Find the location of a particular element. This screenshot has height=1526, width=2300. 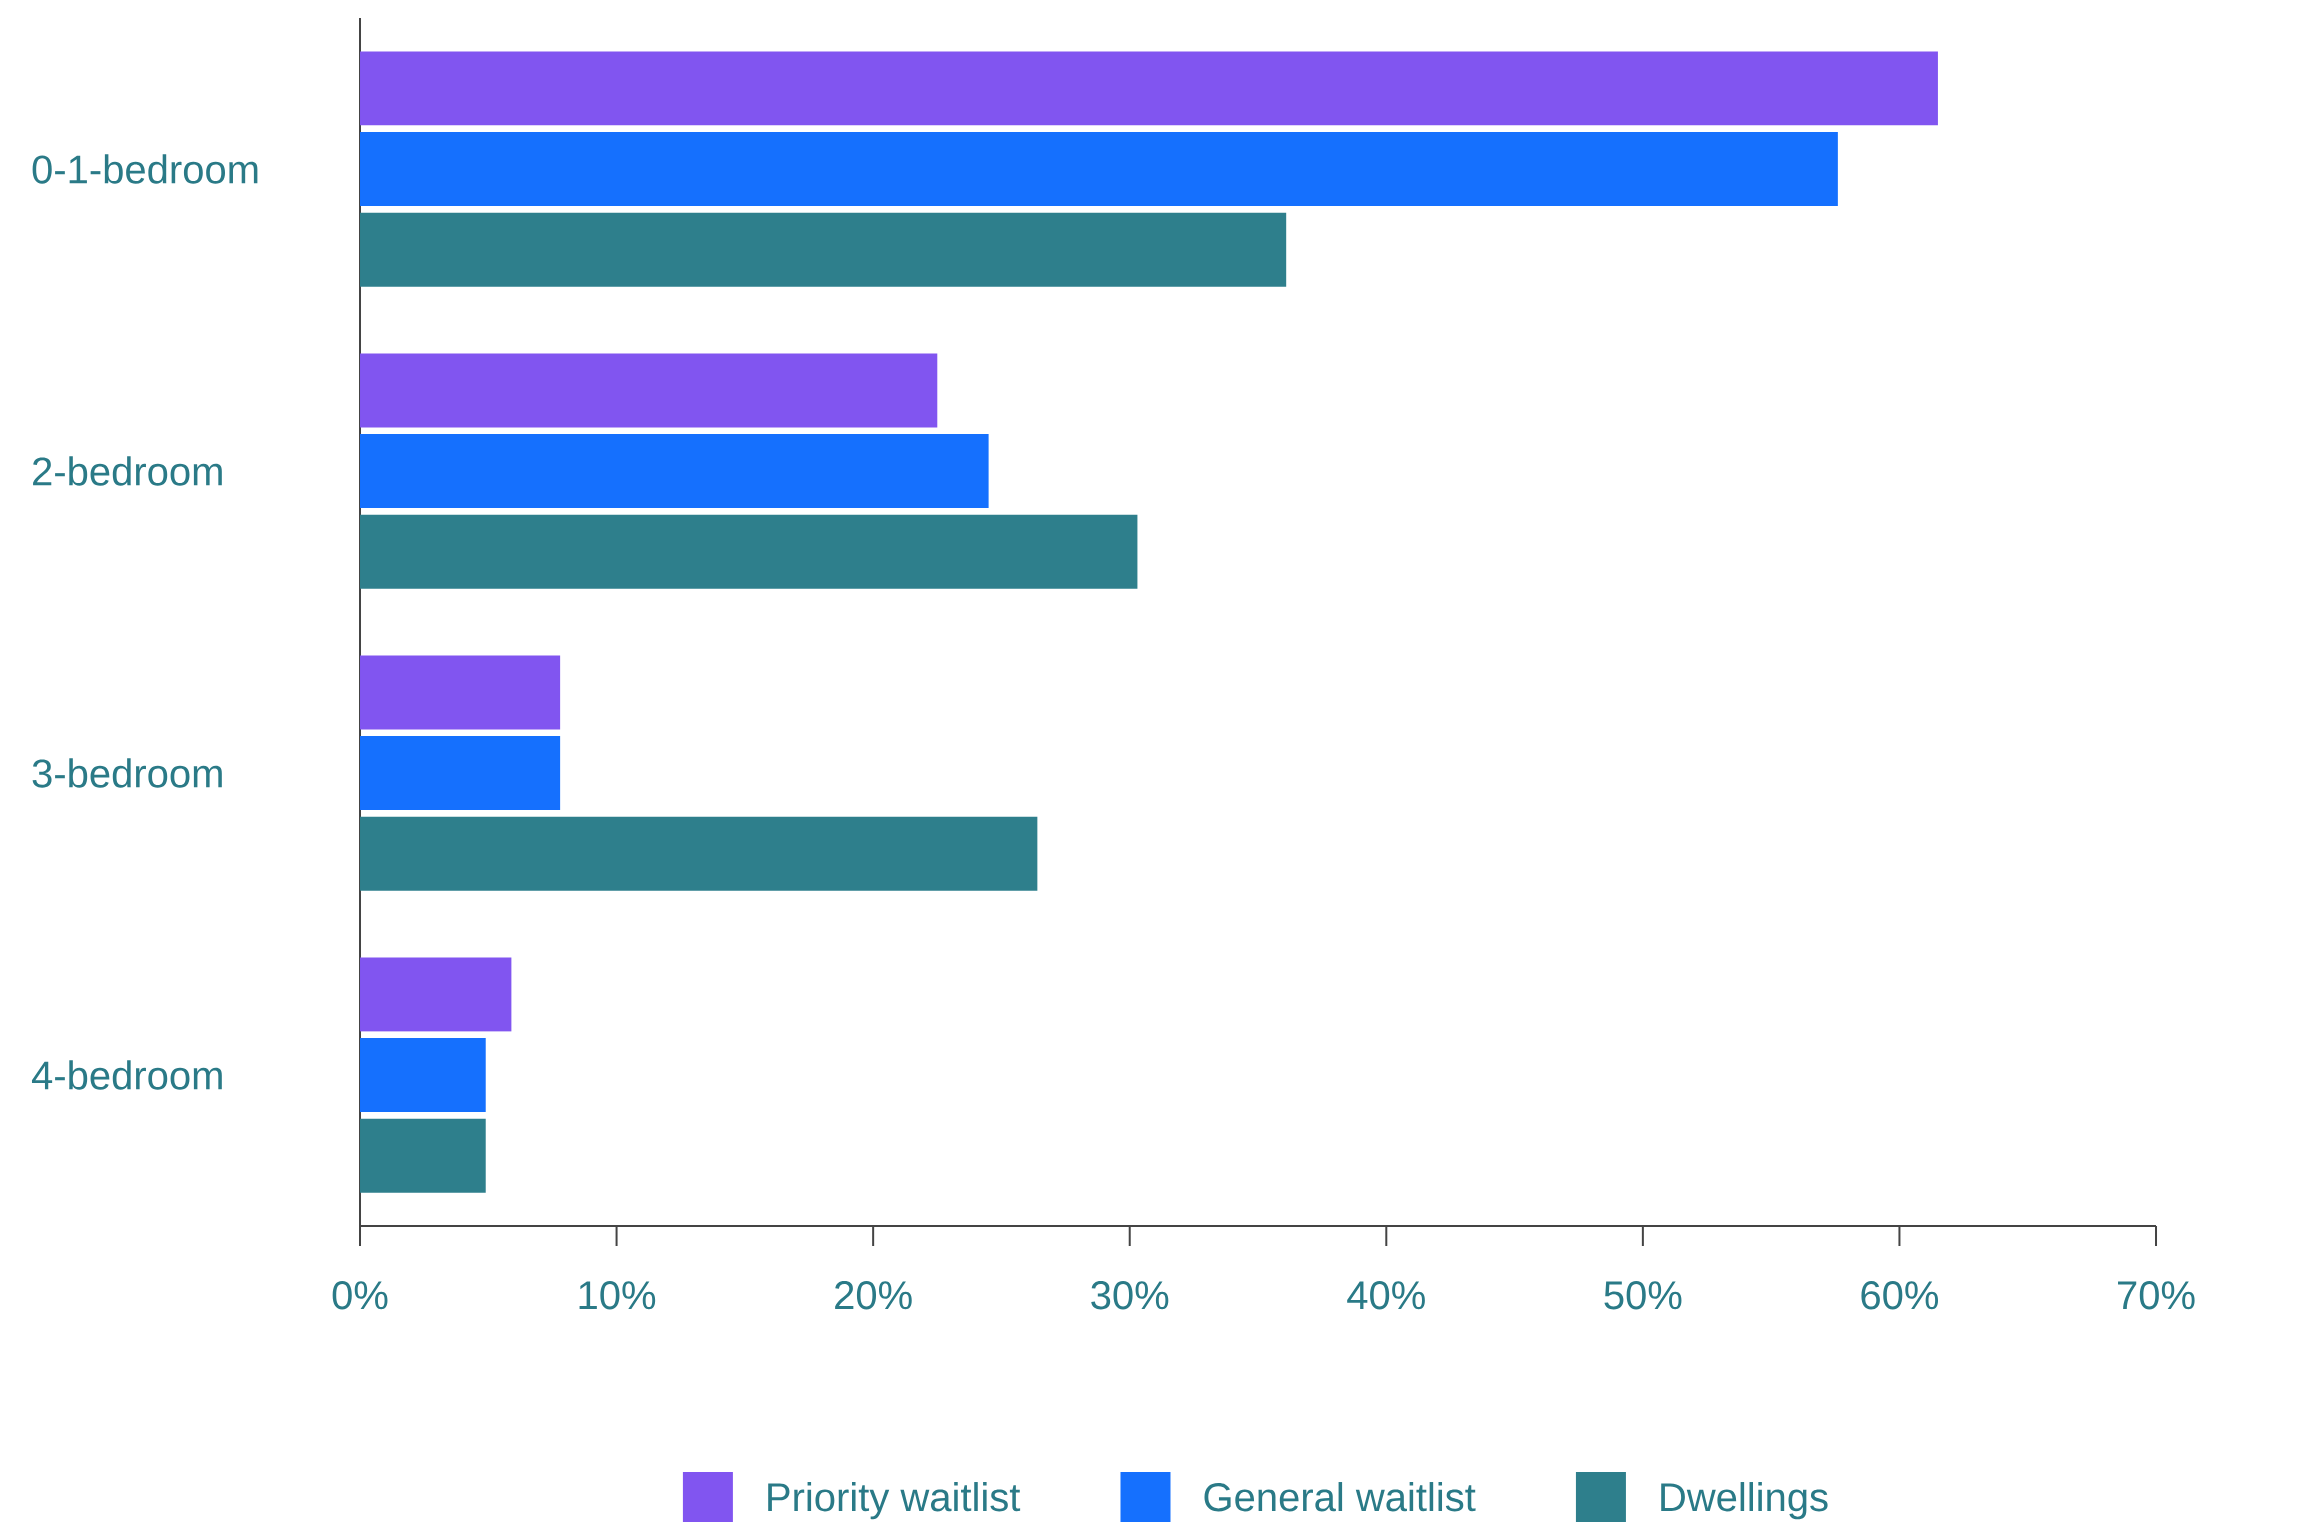

y-tick-label: 2-bedroom is located at coordinates (127, 471).